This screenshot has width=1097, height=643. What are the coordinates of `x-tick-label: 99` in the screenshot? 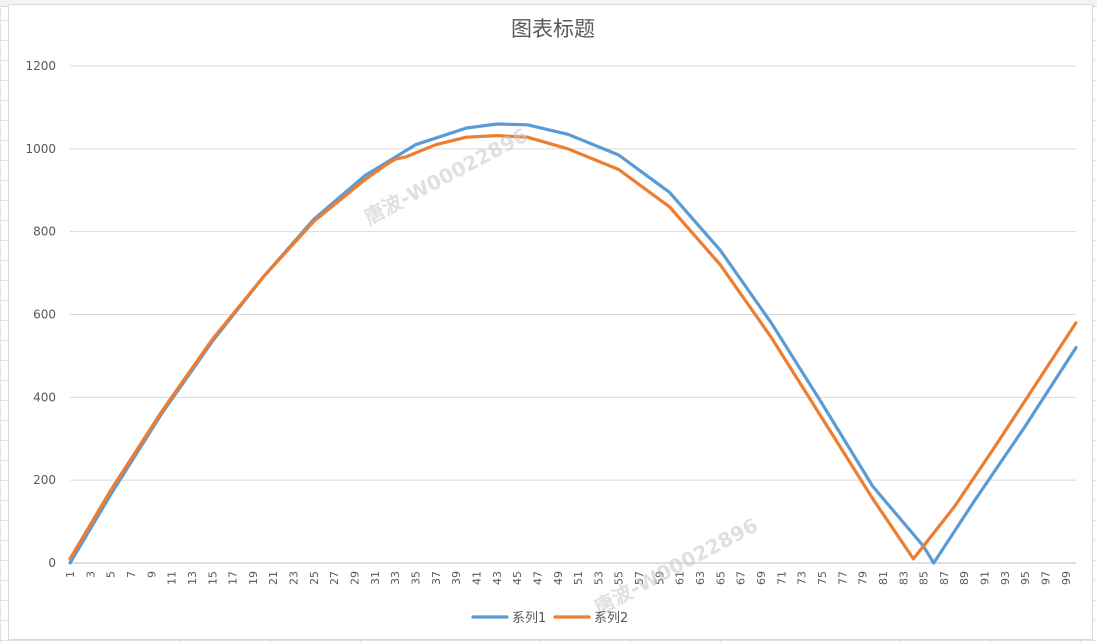 It's located at (1066, 578).